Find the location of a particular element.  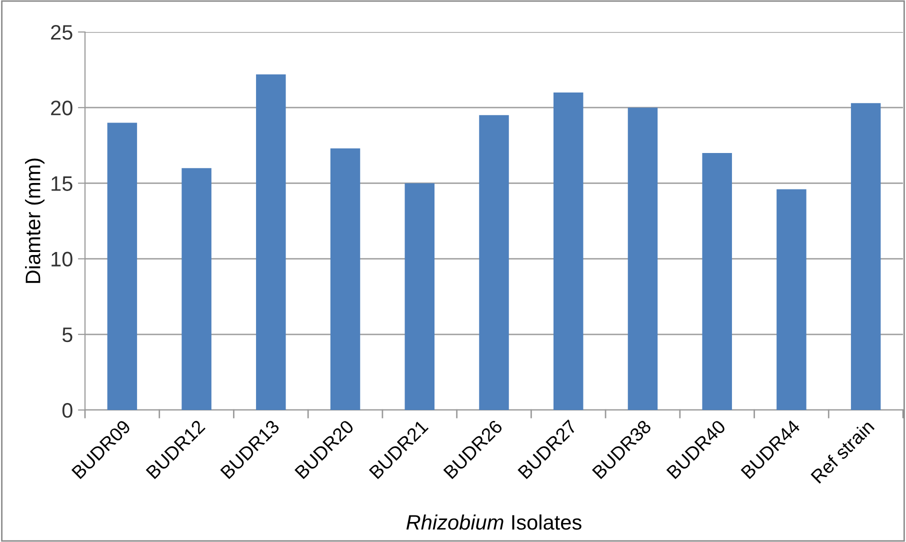

y-tick-label: 15 is located at coordinates (62, 183).